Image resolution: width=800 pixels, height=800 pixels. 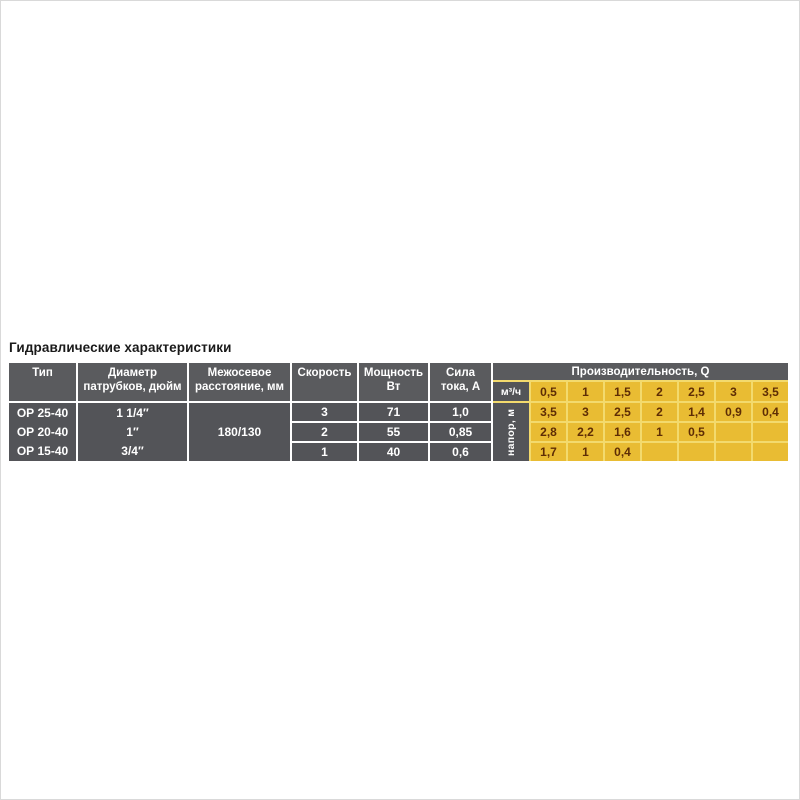 I want to click on head-value: 1,7, so click(x=548, y=452).